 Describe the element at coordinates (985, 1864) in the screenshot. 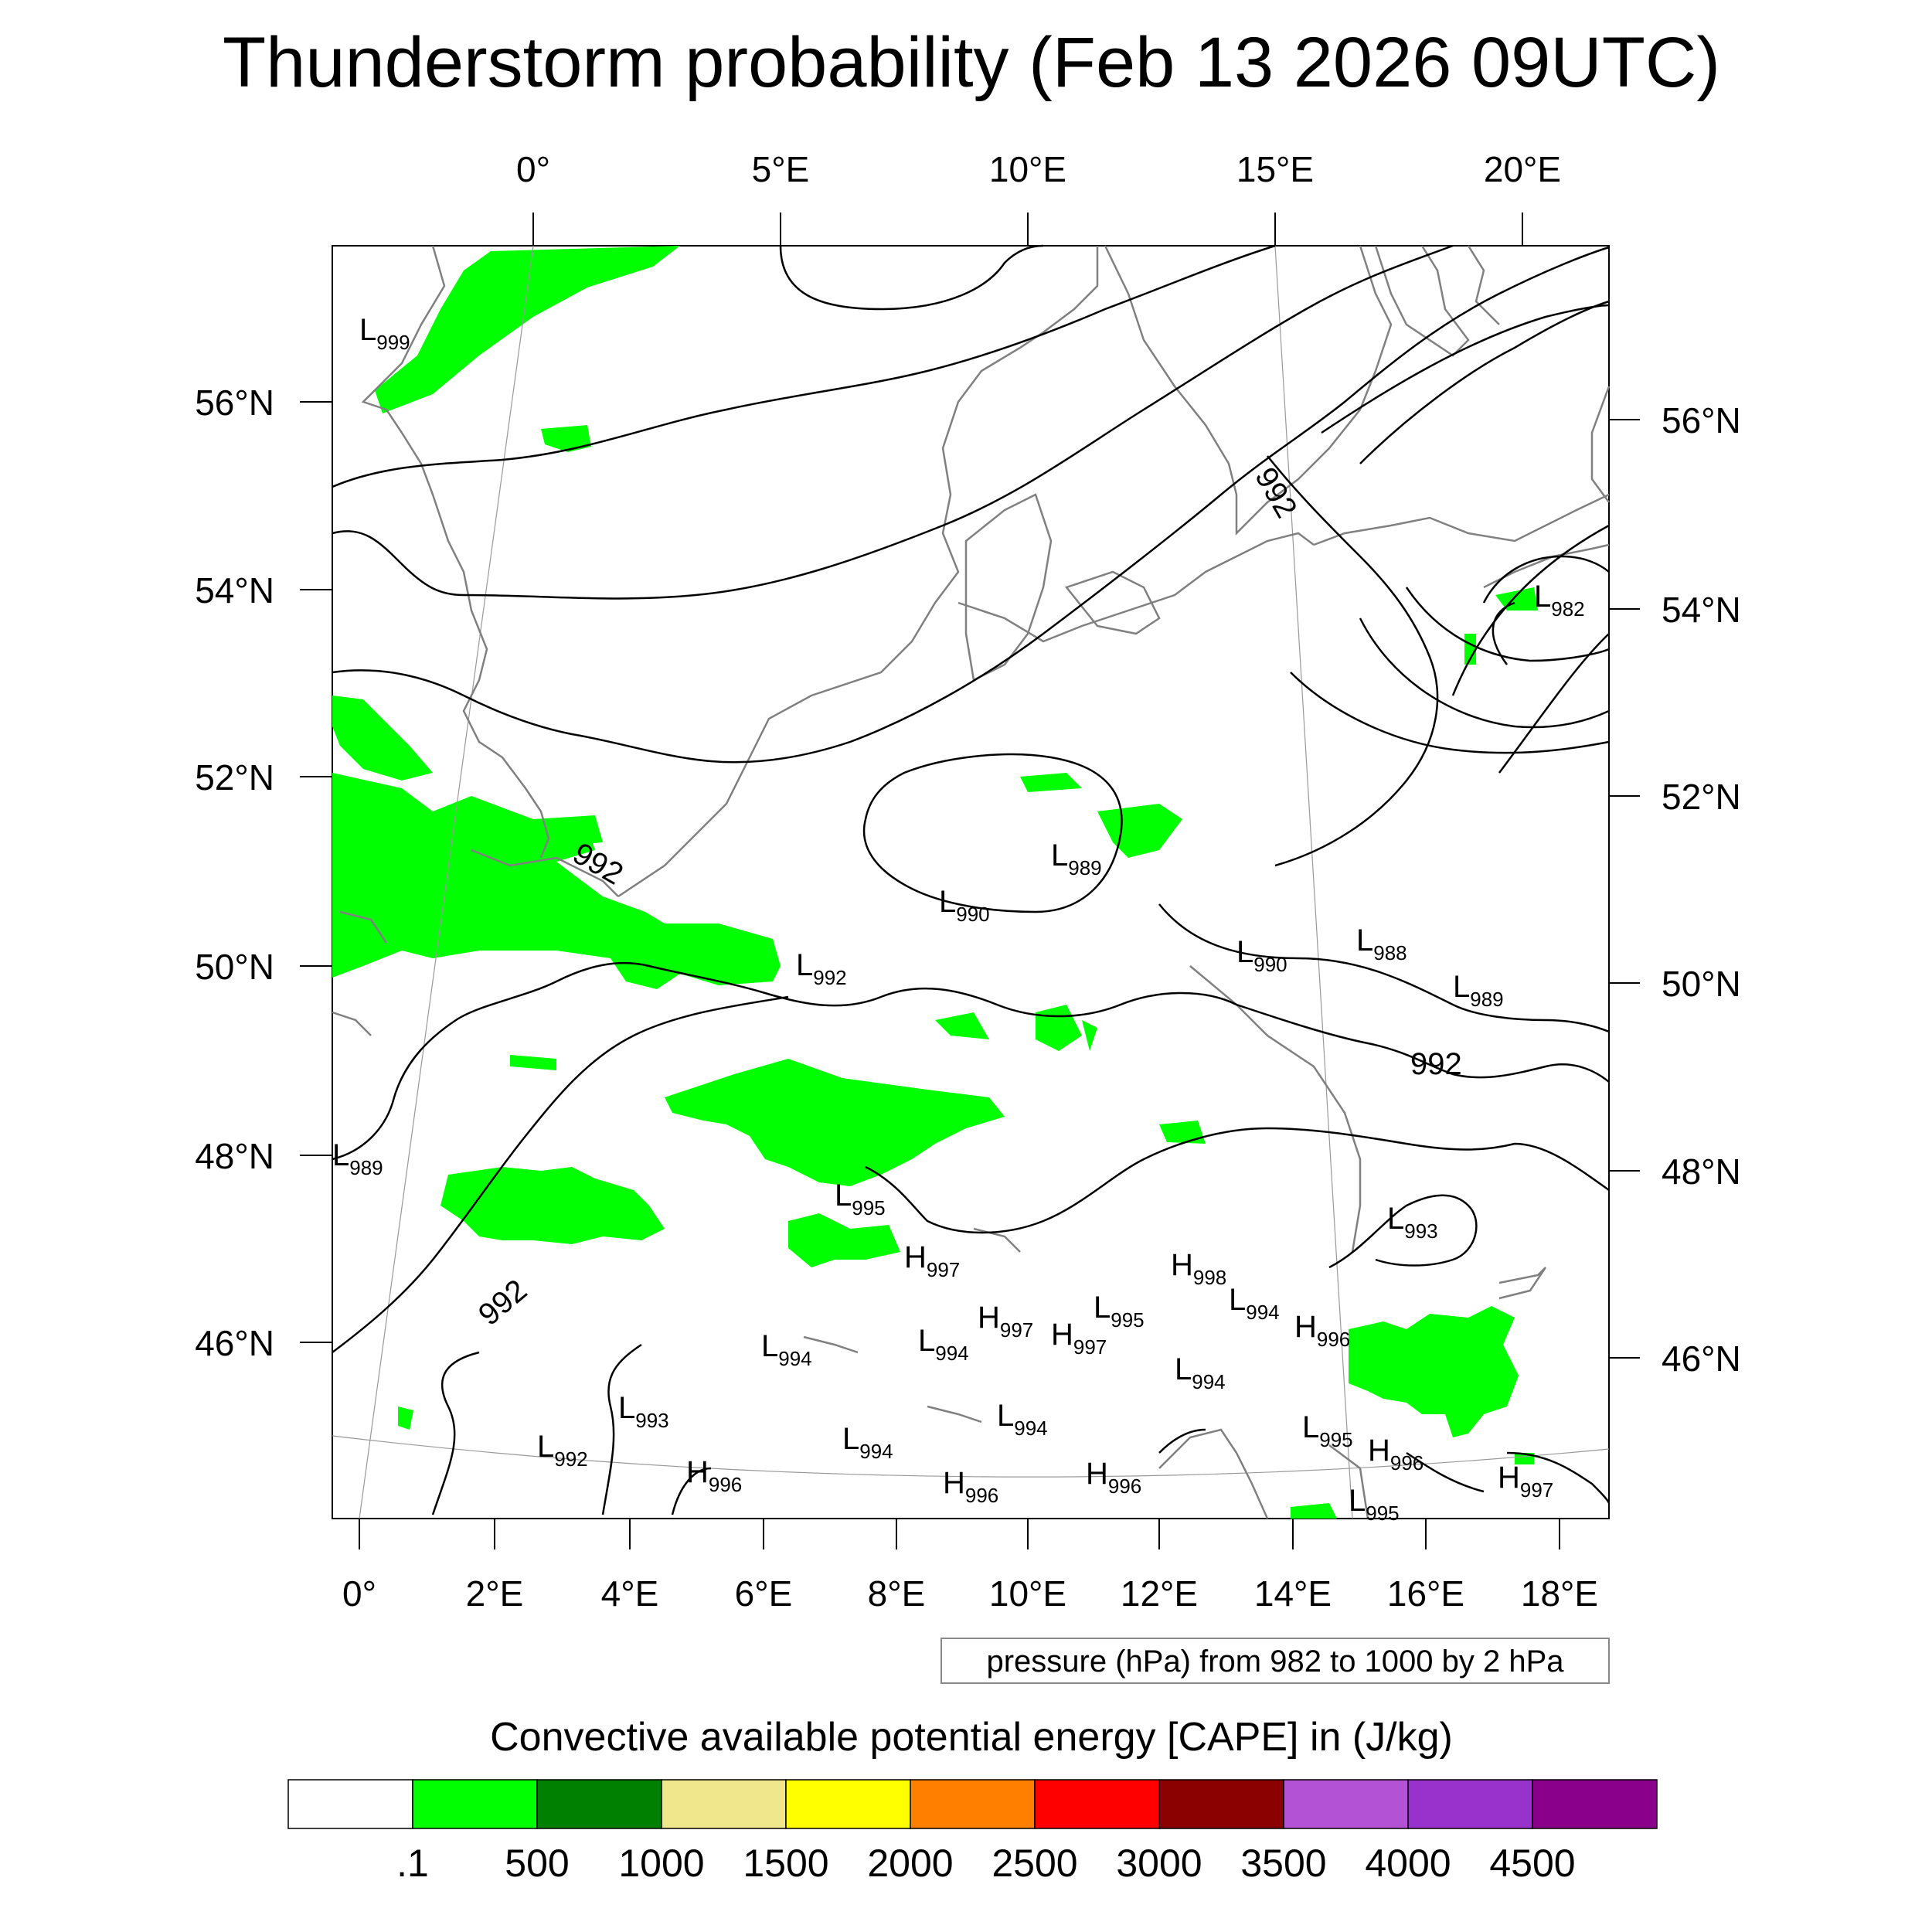

I see `colorbar-tick-labels: .1 500 1000 1500 2000 2500 3000 3500 4000 4500` at that location.